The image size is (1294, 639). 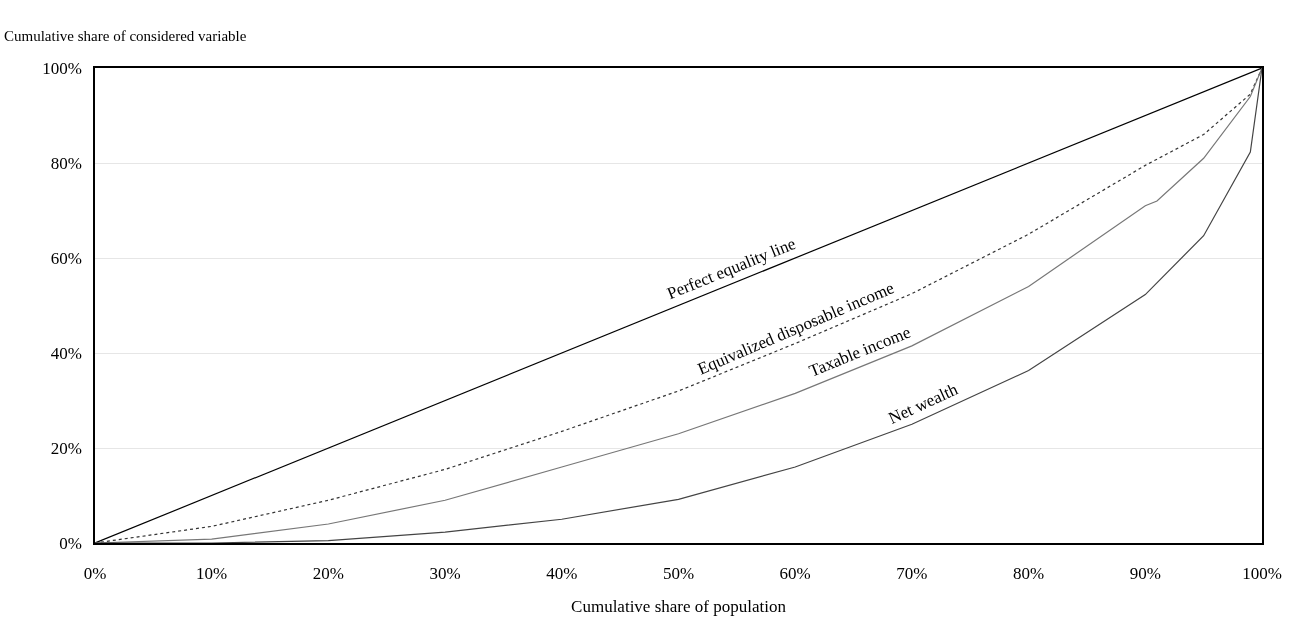 I want to click on x-tick-label: 40%, so click(x=562, y=574).